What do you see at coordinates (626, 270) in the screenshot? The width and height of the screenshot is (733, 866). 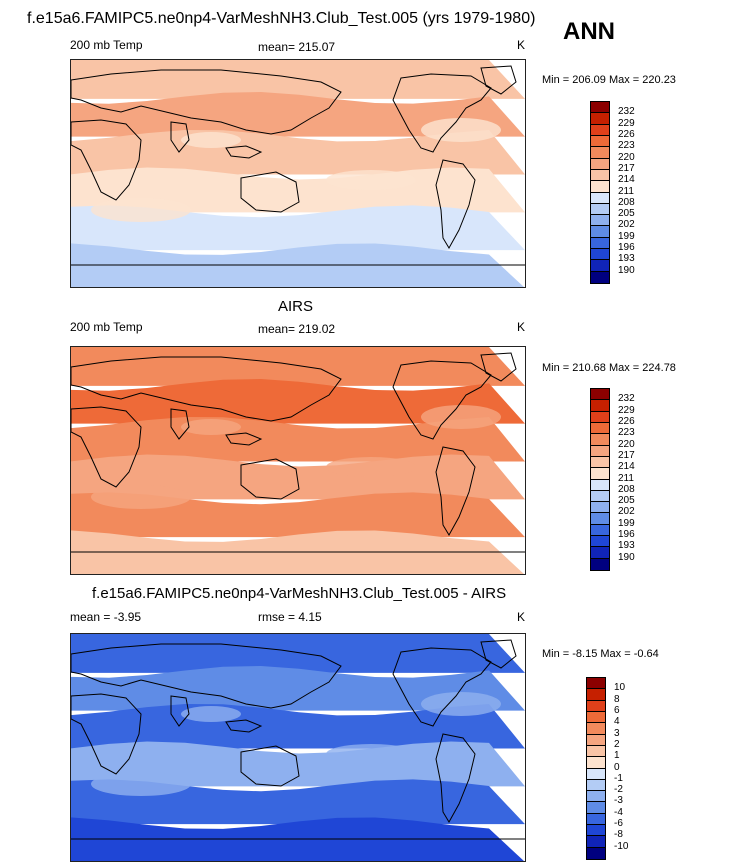 I see `panel1-colorbar-tick-label: 190` at bounding box center [626, 270].